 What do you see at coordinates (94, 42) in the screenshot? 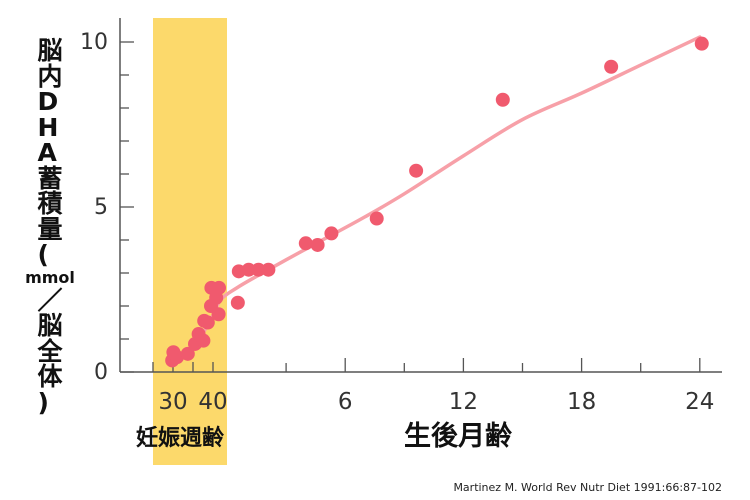
I see `y-tick-label: 10` at bounding box center [94, 42].